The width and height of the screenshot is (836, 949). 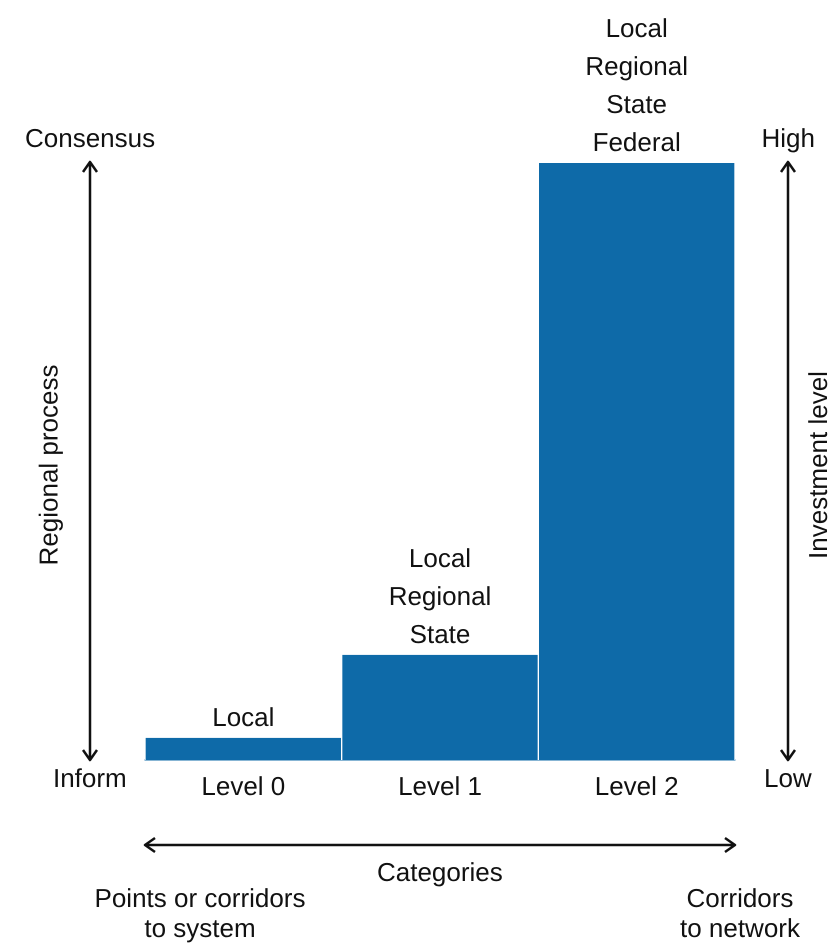 I want to click on text: Points or corridors to system, so click(x=200, y=913).